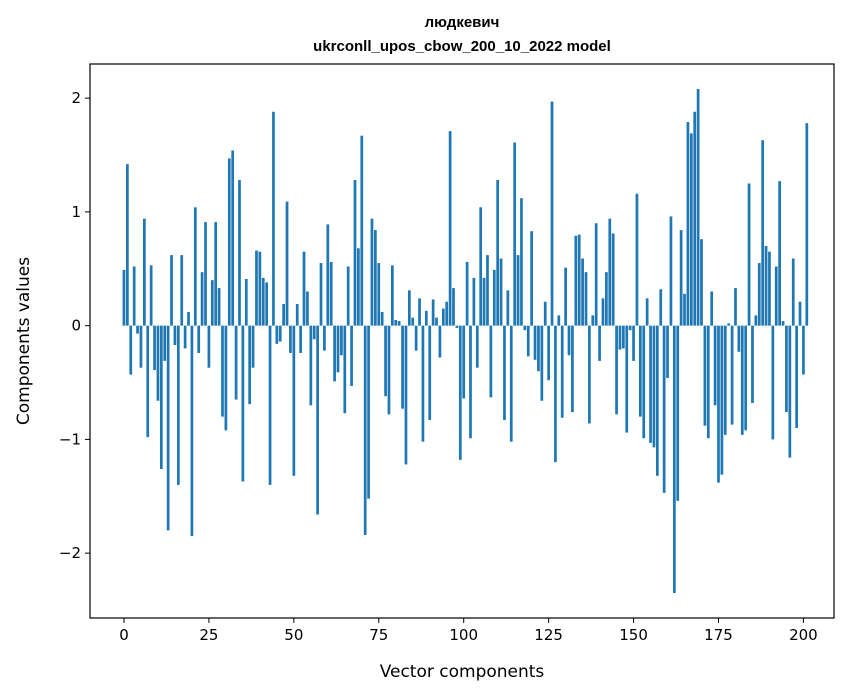 This screenshot has width=847, height=696. Describe the element at coordinates (70, 439) in the screenshot. I see `y-tick-label: −1` at that location.